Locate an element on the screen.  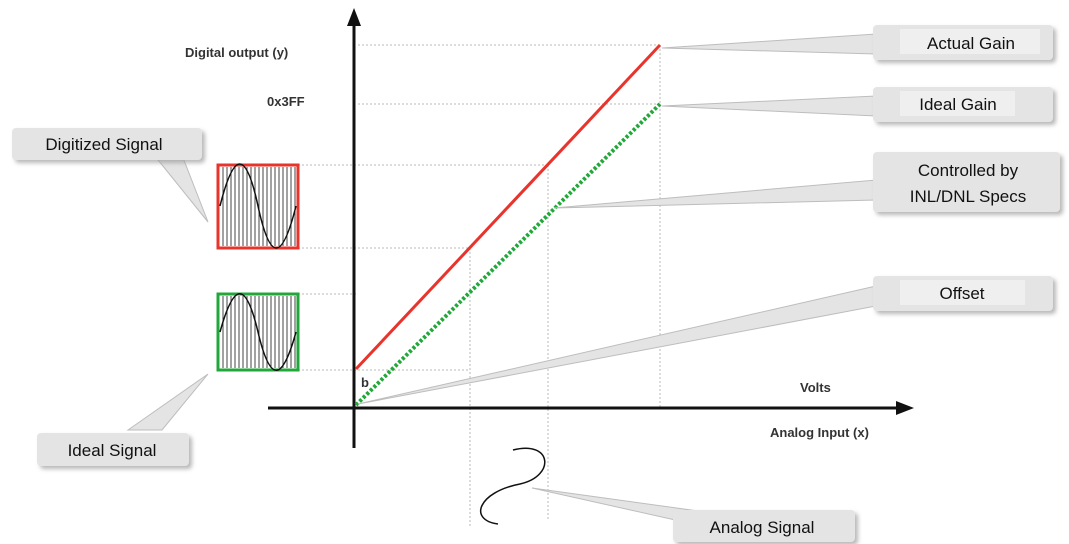
x-axis-label: Analog Input (x) is located at coordinates (819, 432).